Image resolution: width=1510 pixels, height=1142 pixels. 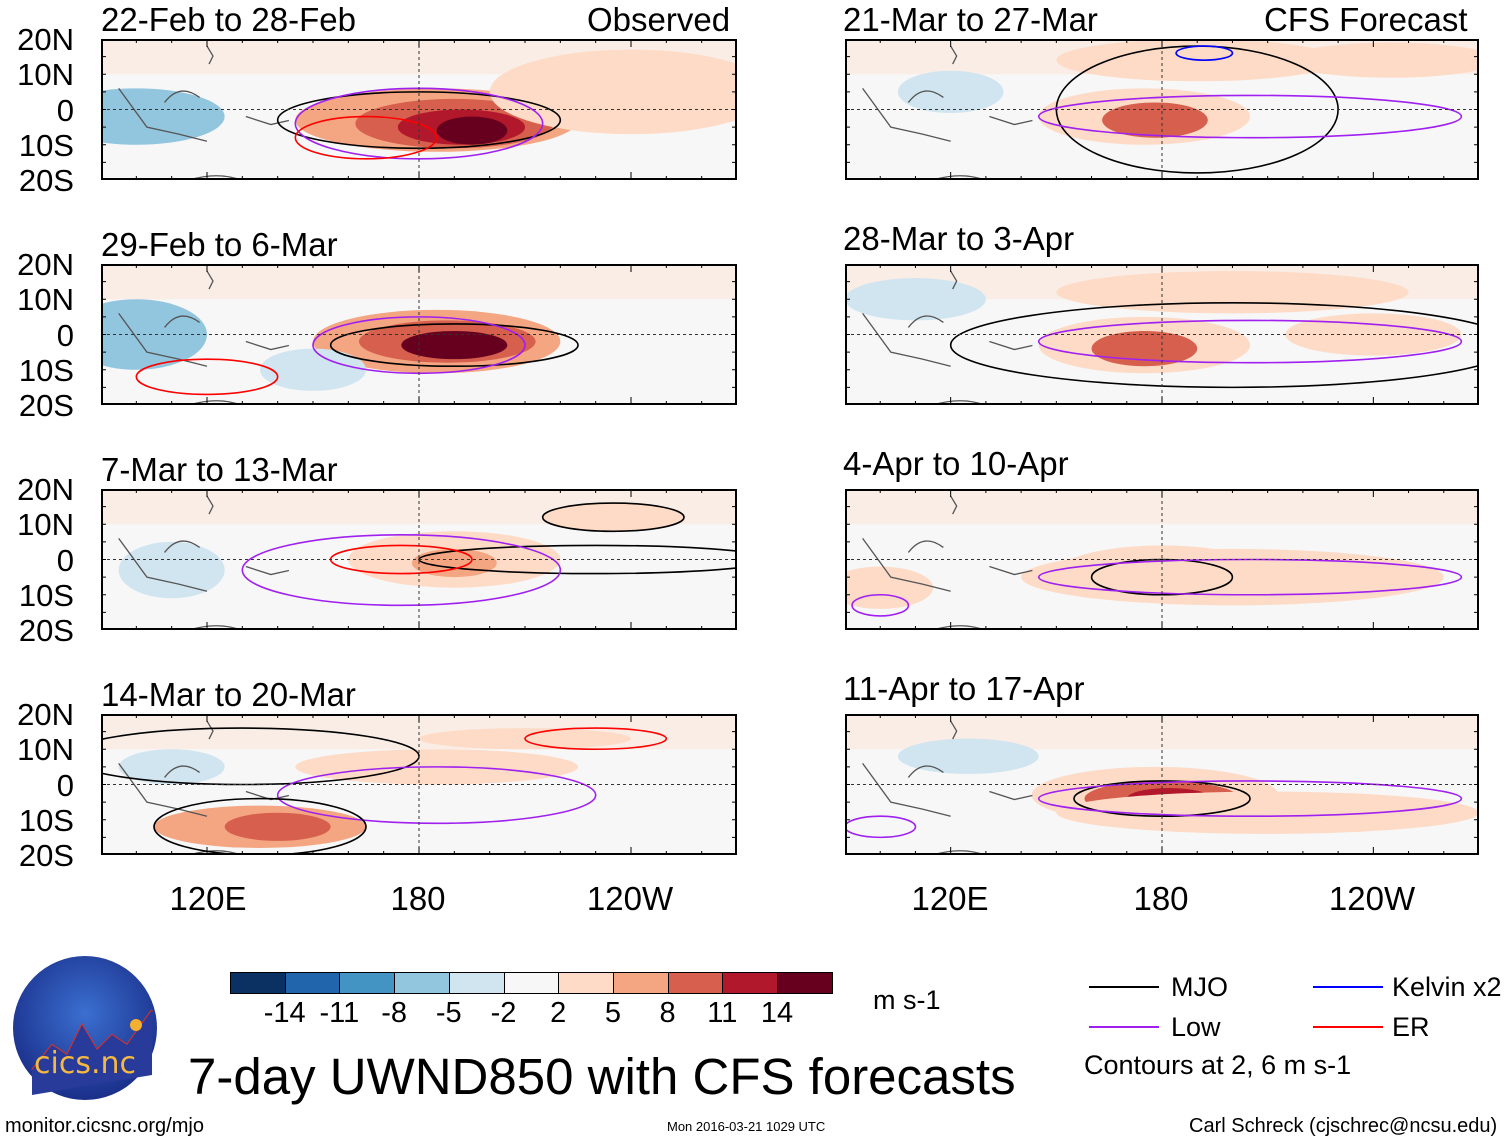 I want to click on figure-title: 7-day UWND850 with CFS forecasts, so click(x=602, y=1076).